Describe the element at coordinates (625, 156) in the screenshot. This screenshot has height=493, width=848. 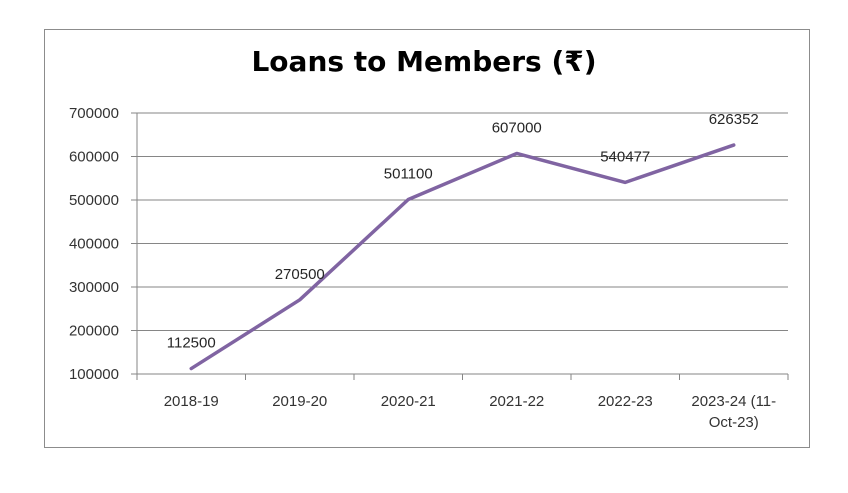
I see `data-label-4: 540477` at that location.